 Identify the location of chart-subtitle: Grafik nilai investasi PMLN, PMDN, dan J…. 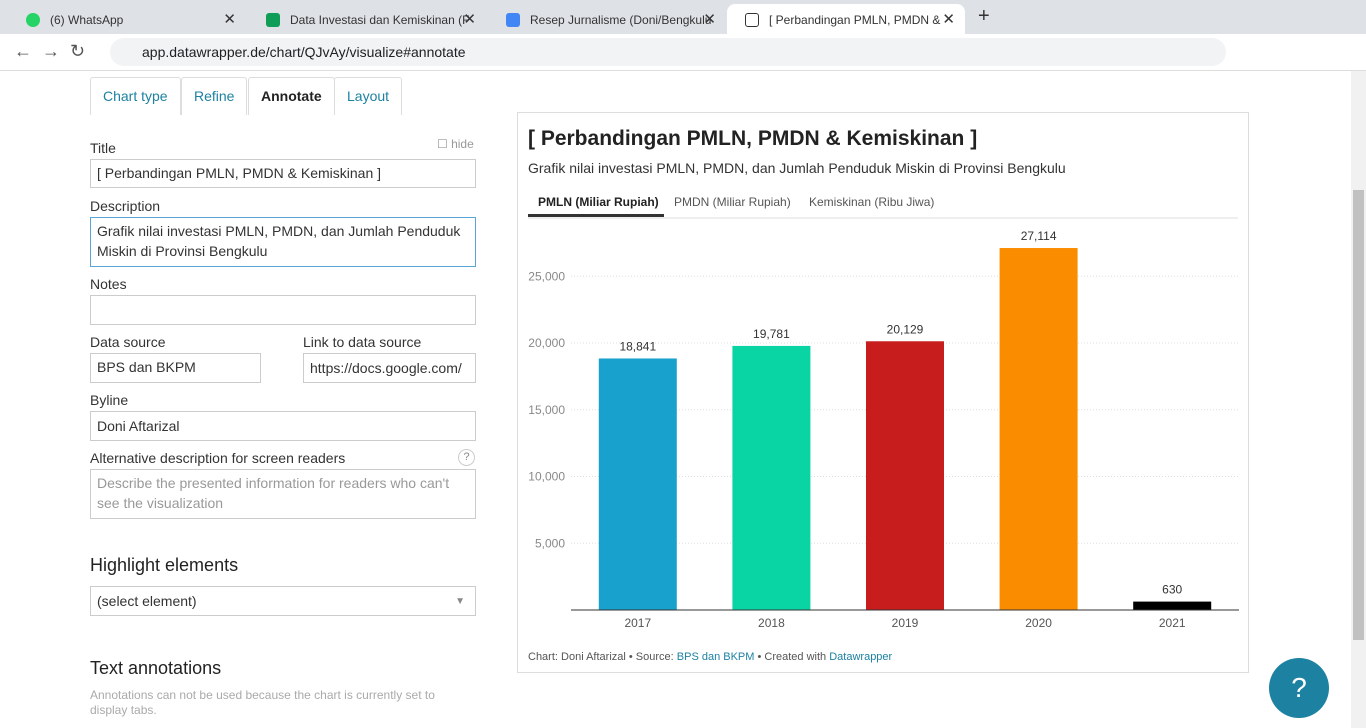
(797, 168).